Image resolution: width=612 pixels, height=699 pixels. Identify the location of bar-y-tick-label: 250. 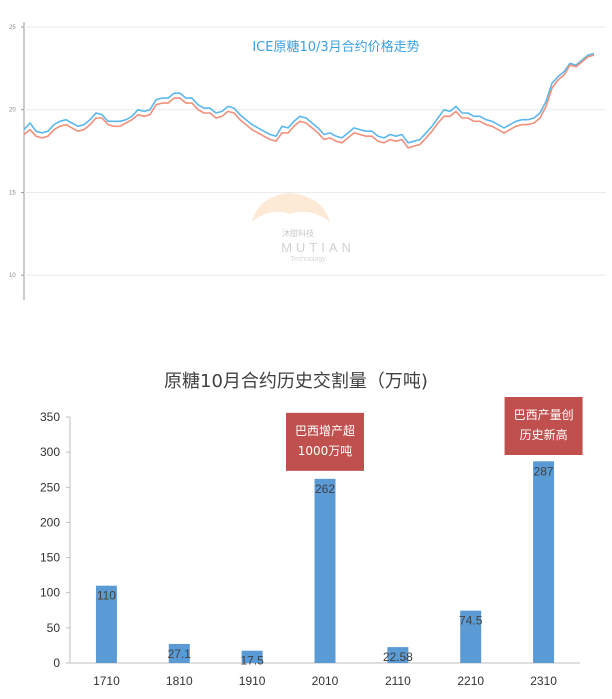
(50, 487).